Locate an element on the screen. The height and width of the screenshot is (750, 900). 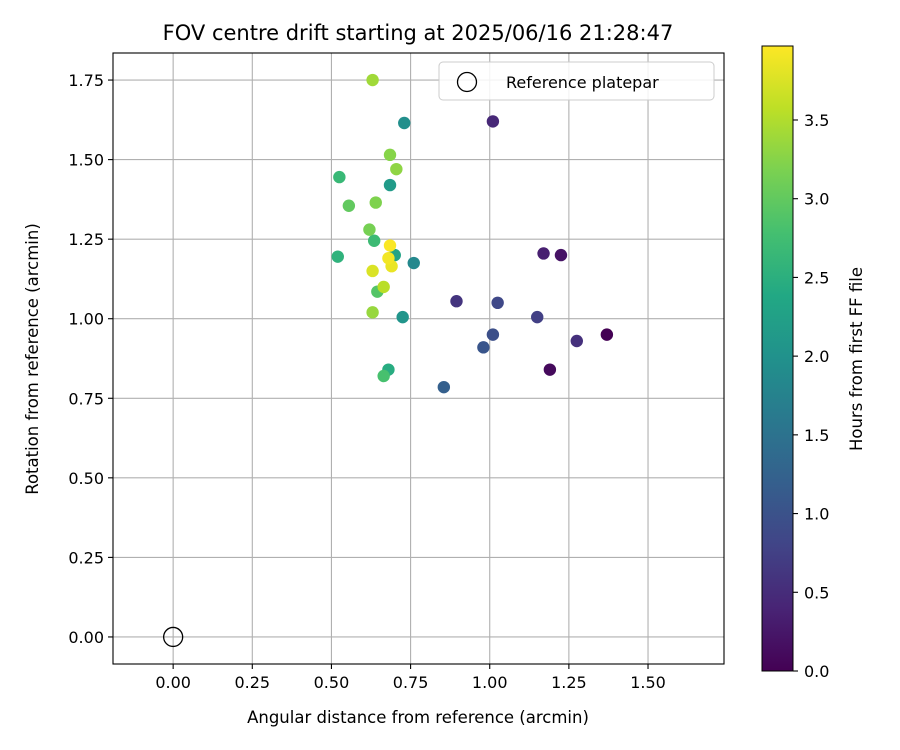
x-axis-ticks: 0.00 0.25 0.50 0.75 1.00 1.25 1.50 is located at coordinates (410, 678).